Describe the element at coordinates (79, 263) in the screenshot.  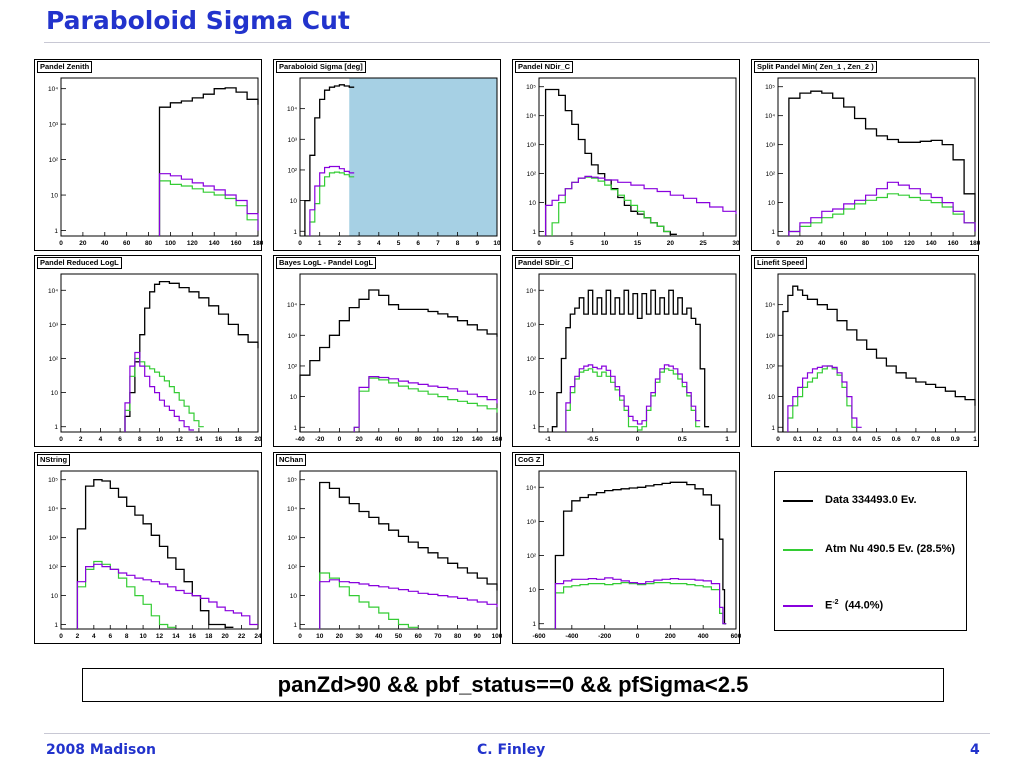
I see `plot-title: Pandel Reduced LogL` at that location.